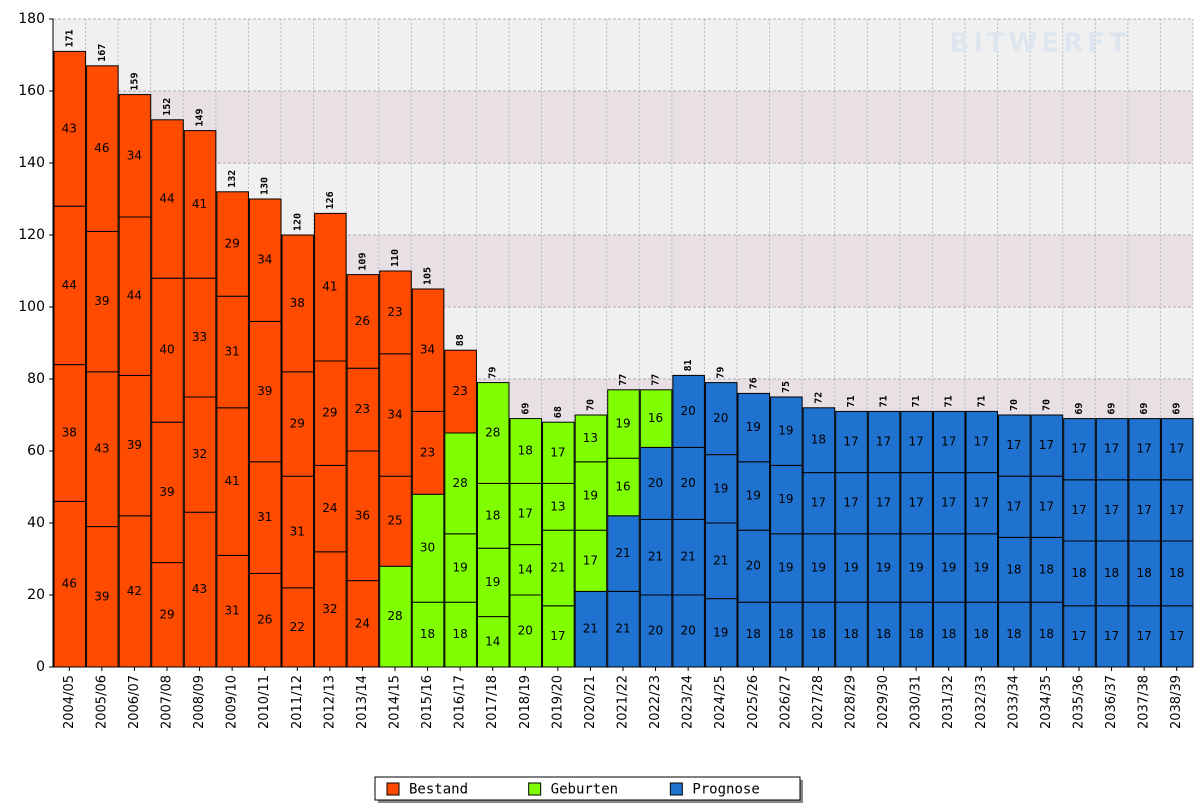 This screenshot has height=803, width=1196. Describe the element at coordinates (101, 702) in the screenshot. I see `x-tick-label: 2005/06` at that location.